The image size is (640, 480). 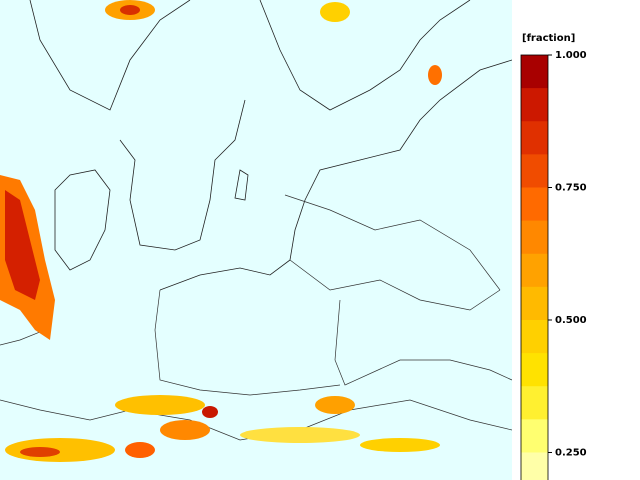 I want to click on colorbar-tick-label: 1.000, so click(x=571, y=55).